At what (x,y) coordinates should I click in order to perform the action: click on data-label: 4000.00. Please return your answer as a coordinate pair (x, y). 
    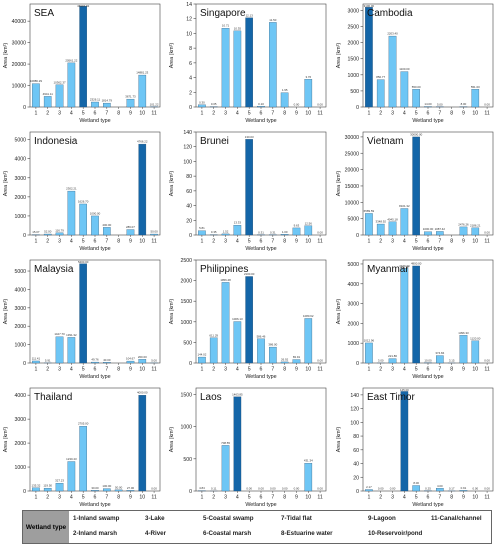
    Looking at the image, I should click on (142, 393).